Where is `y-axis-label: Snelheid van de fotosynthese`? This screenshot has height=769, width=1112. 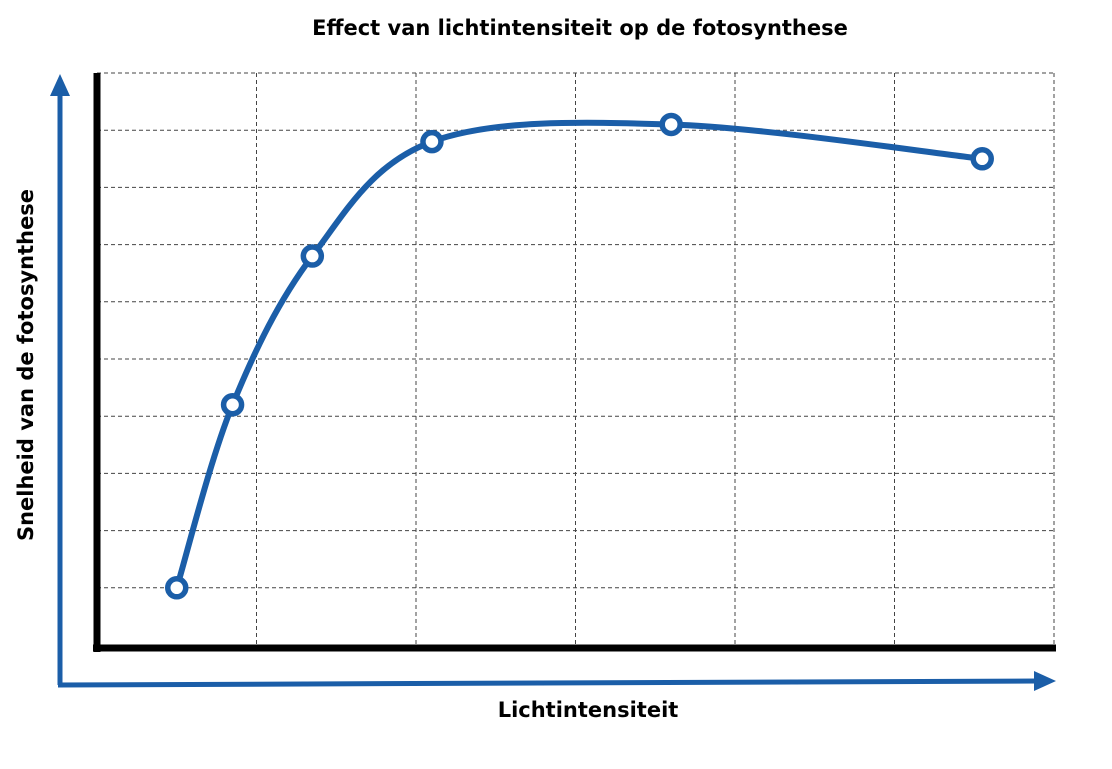
y-axis-label: Snelheid van de fotosynthese is located at coordinates (26, 365).